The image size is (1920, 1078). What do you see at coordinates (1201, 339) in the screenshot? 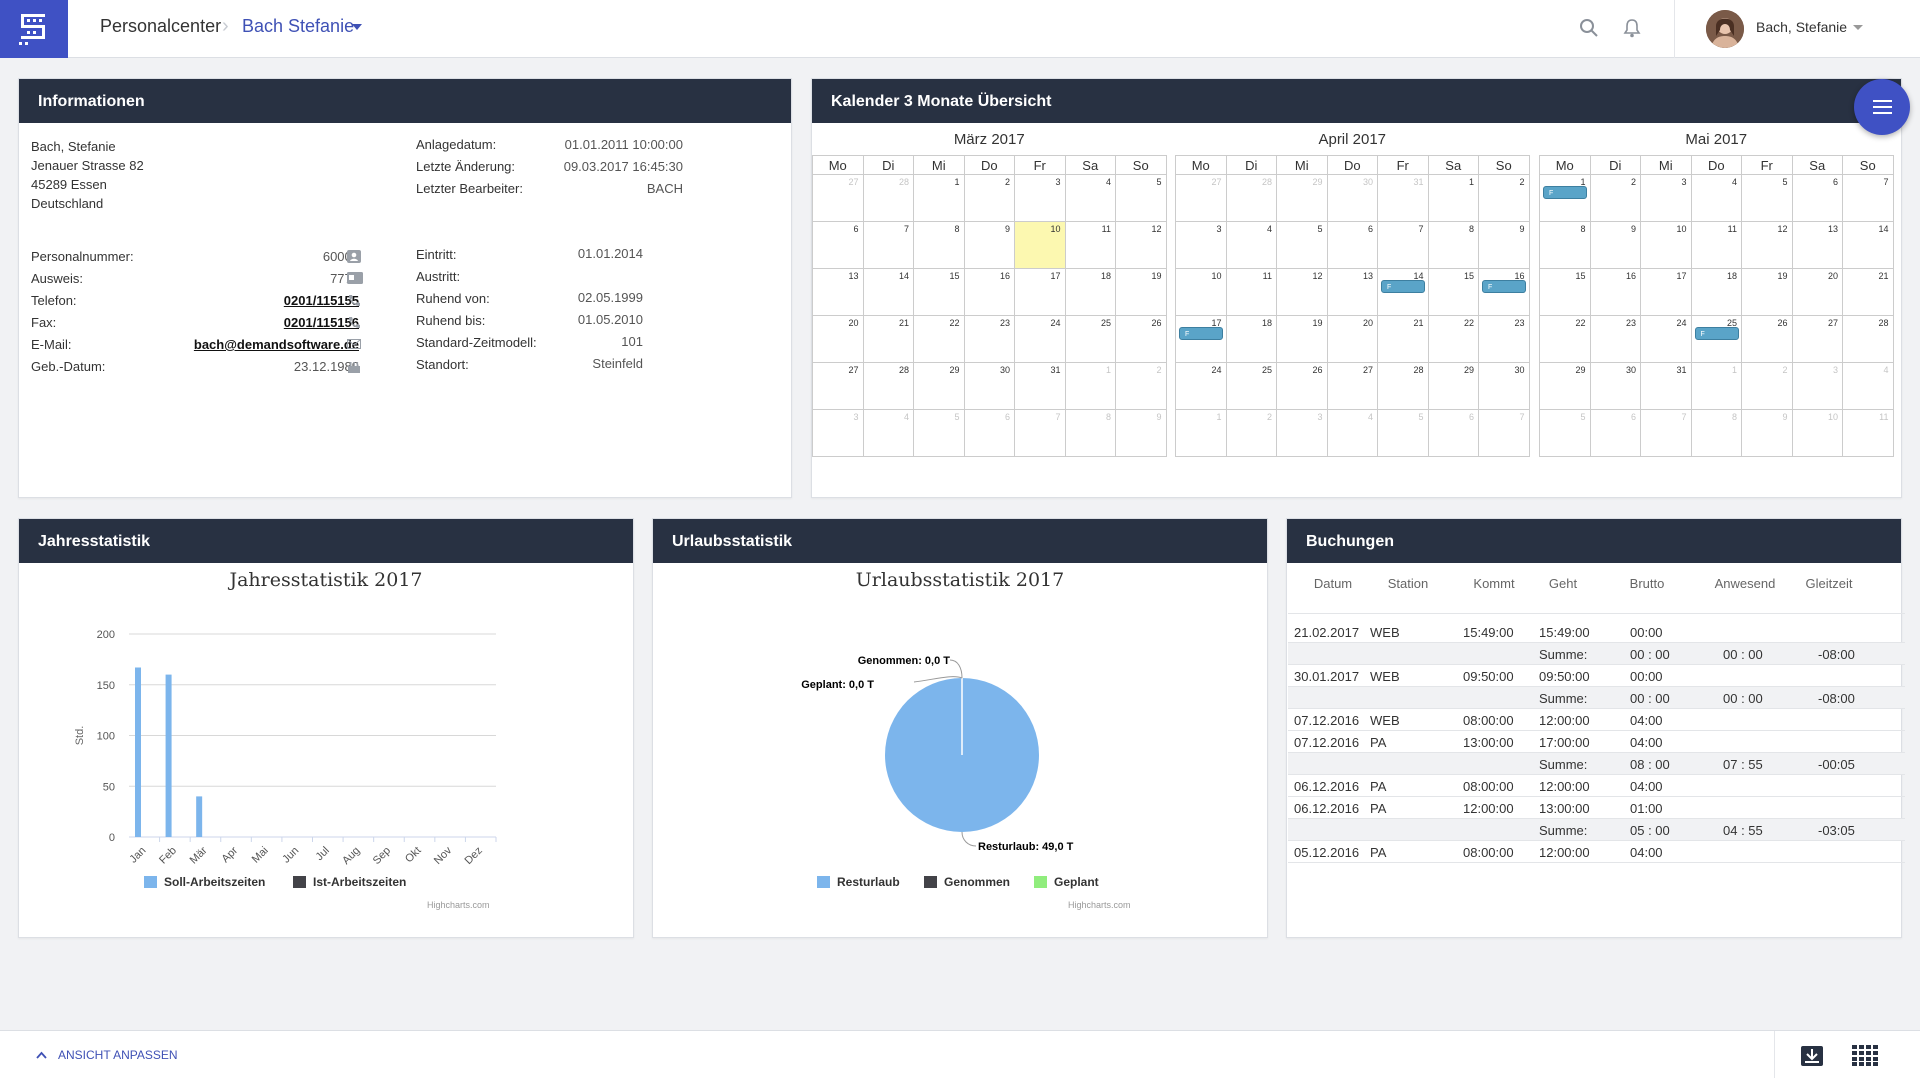
I see `calendar-day: 17 F` at bounding box center [1201, 339].